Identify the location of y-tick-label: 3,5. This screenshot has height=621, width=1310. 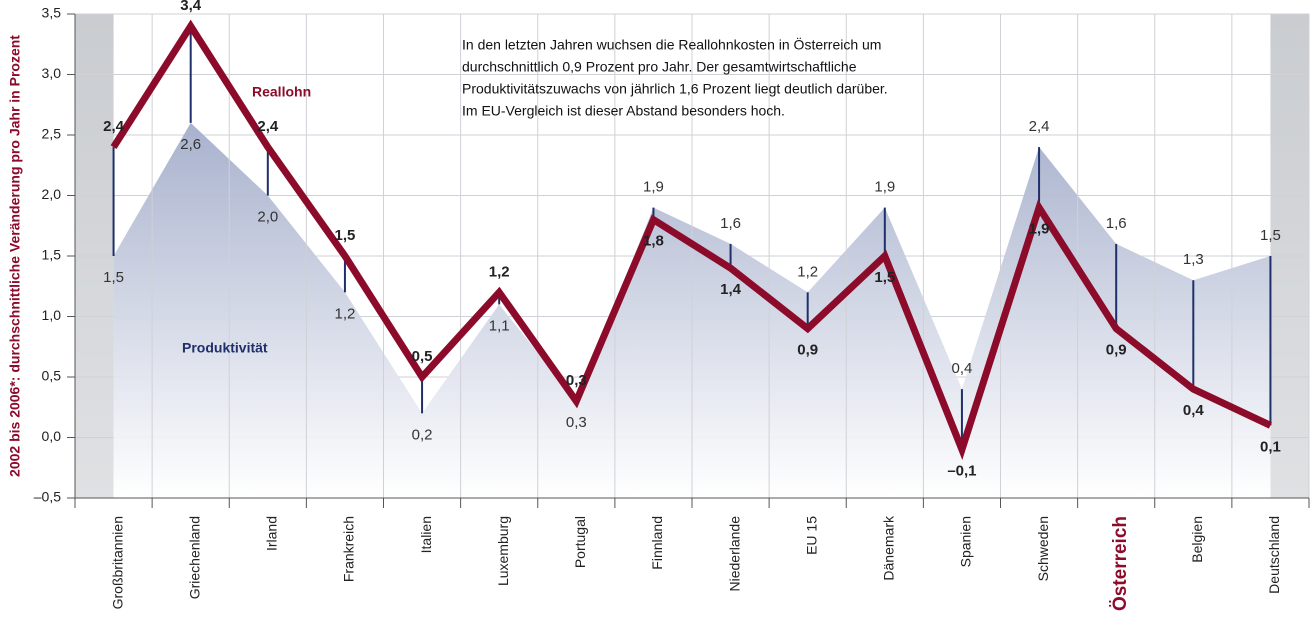
(52, 13).